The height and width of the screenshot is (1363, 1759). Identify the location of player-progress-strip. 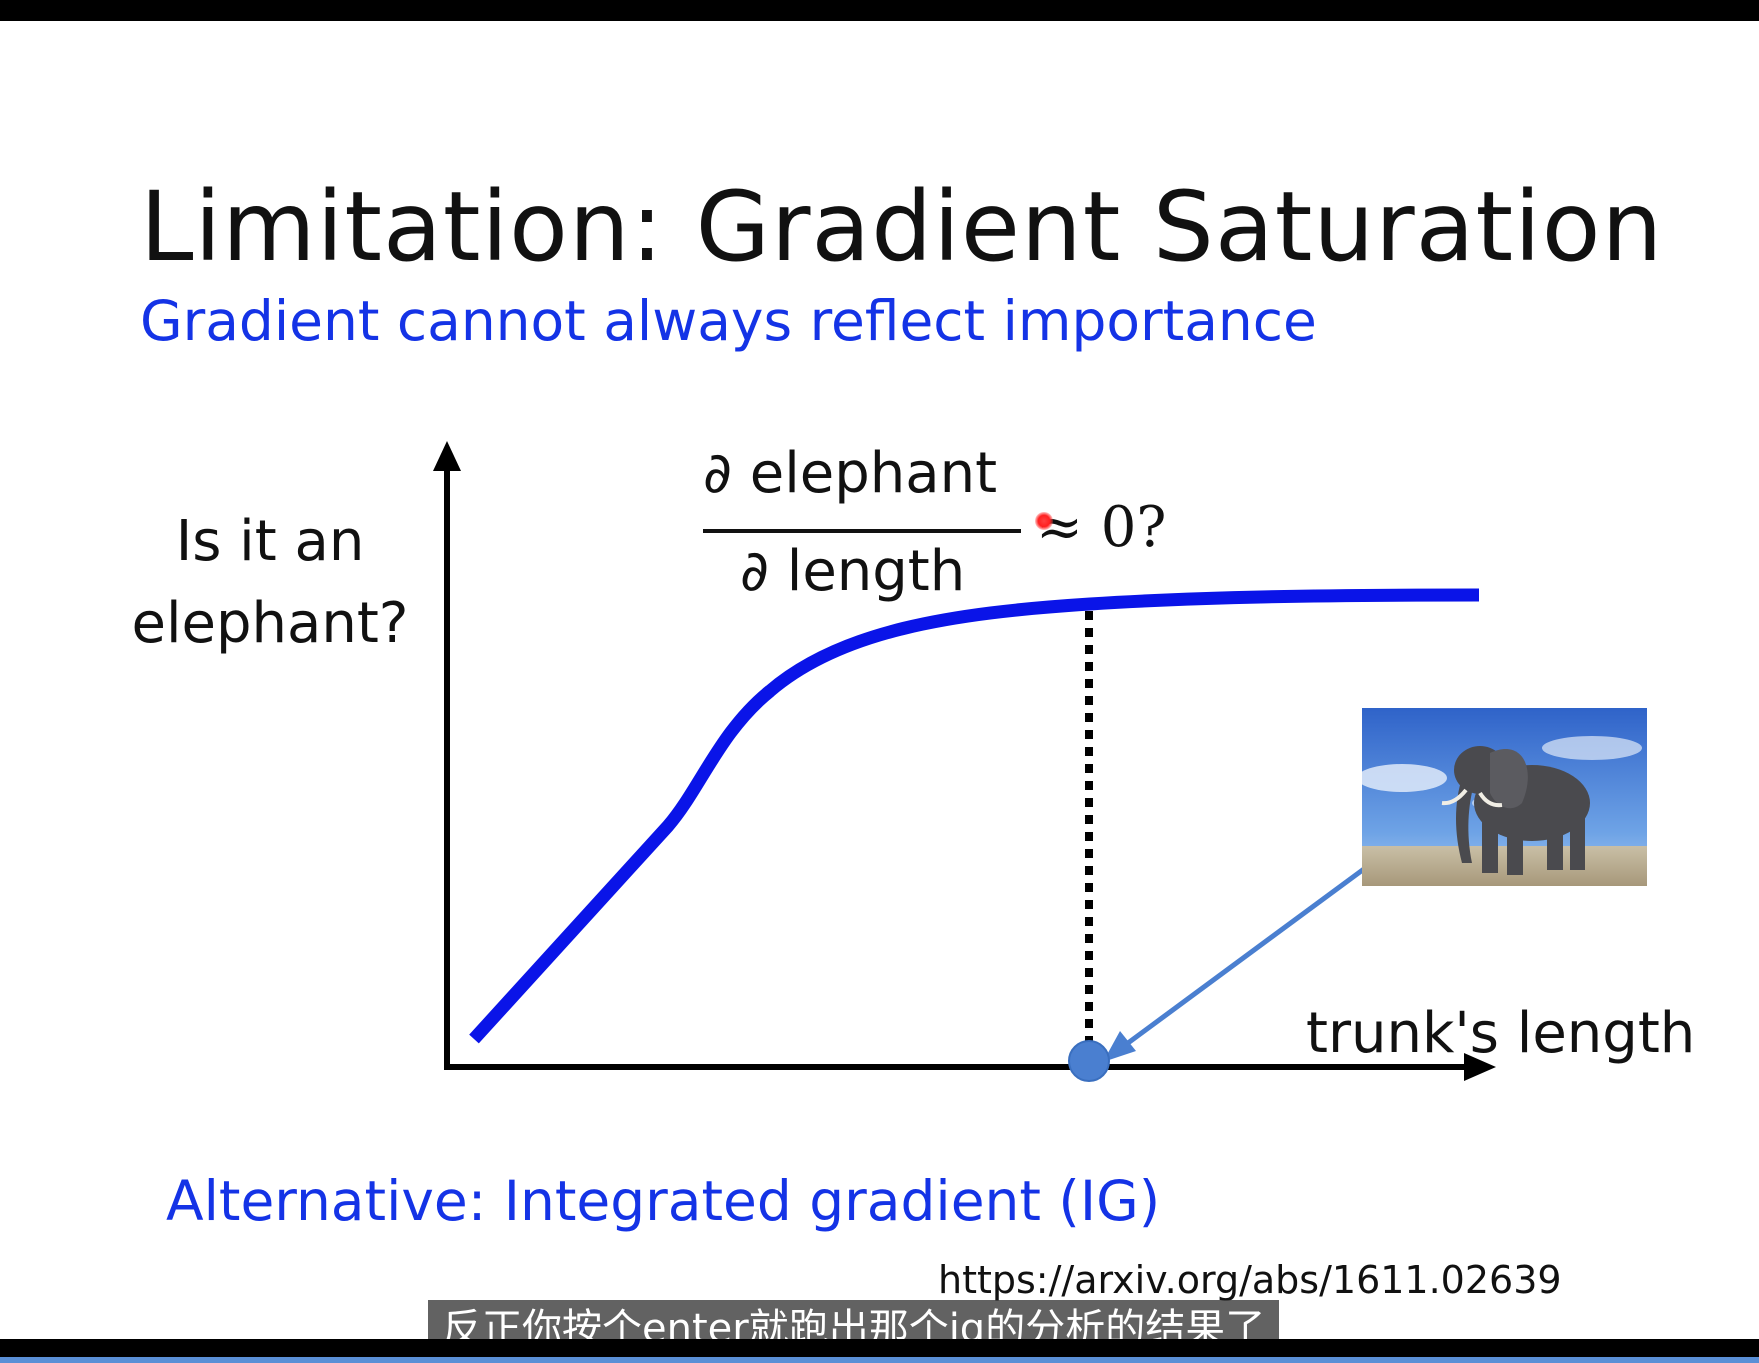
(879, 1360).